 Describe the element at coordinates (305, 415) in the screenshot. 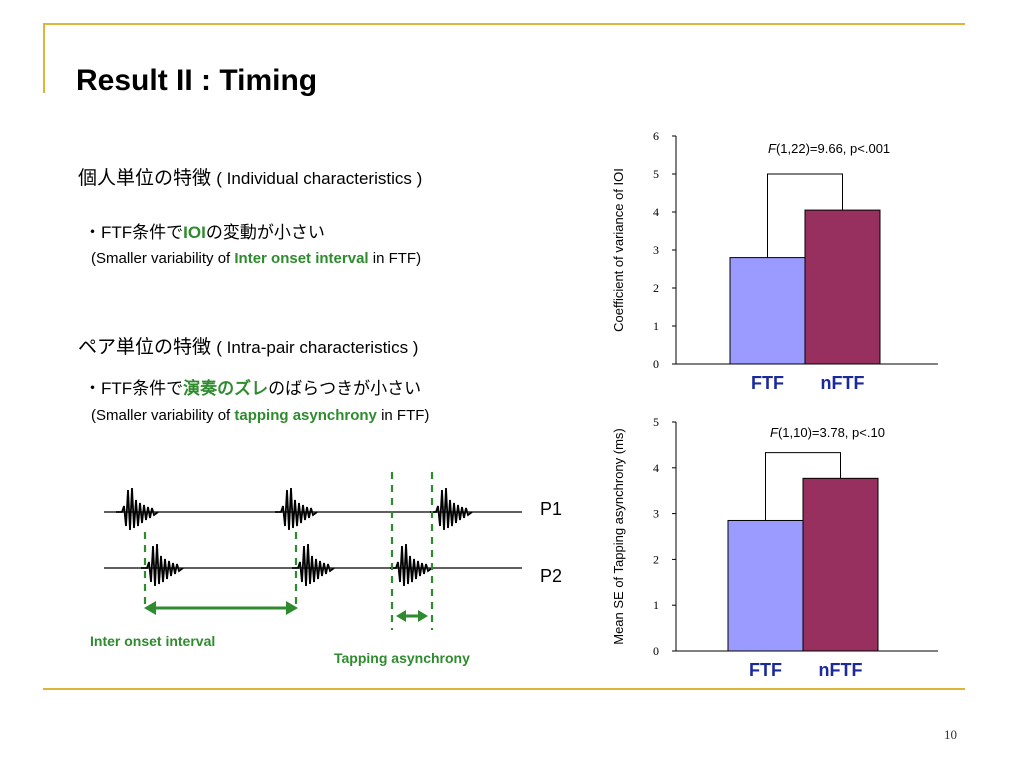

I see `section2-sub-highlight: tapping asynchrony` at that location.